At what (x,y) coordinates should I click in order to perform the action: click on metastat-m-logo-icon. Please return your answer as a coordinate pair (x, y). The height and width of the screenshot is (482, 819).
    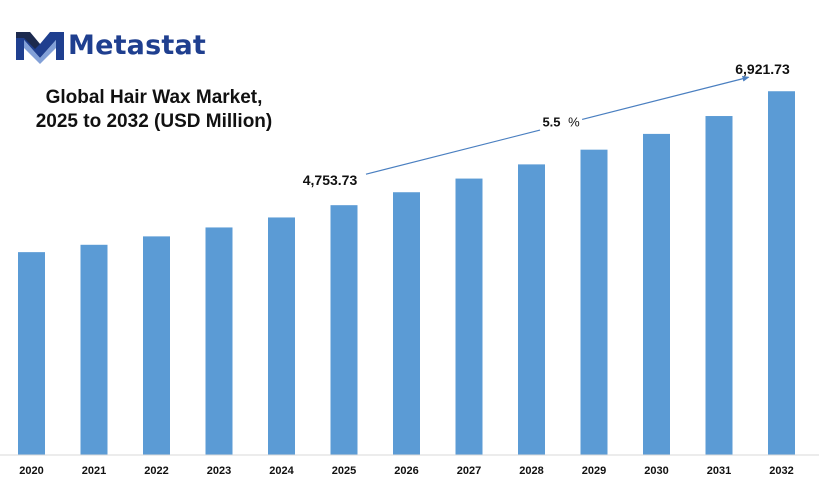
    Looking at the image, I should click on (40, 48).